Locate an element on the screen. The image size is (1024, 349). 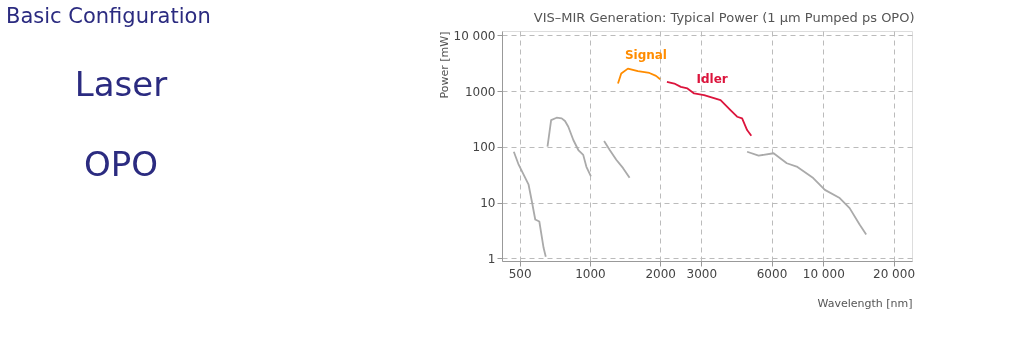
x-tick-label: 1000 is located at coordinates (590, 273).